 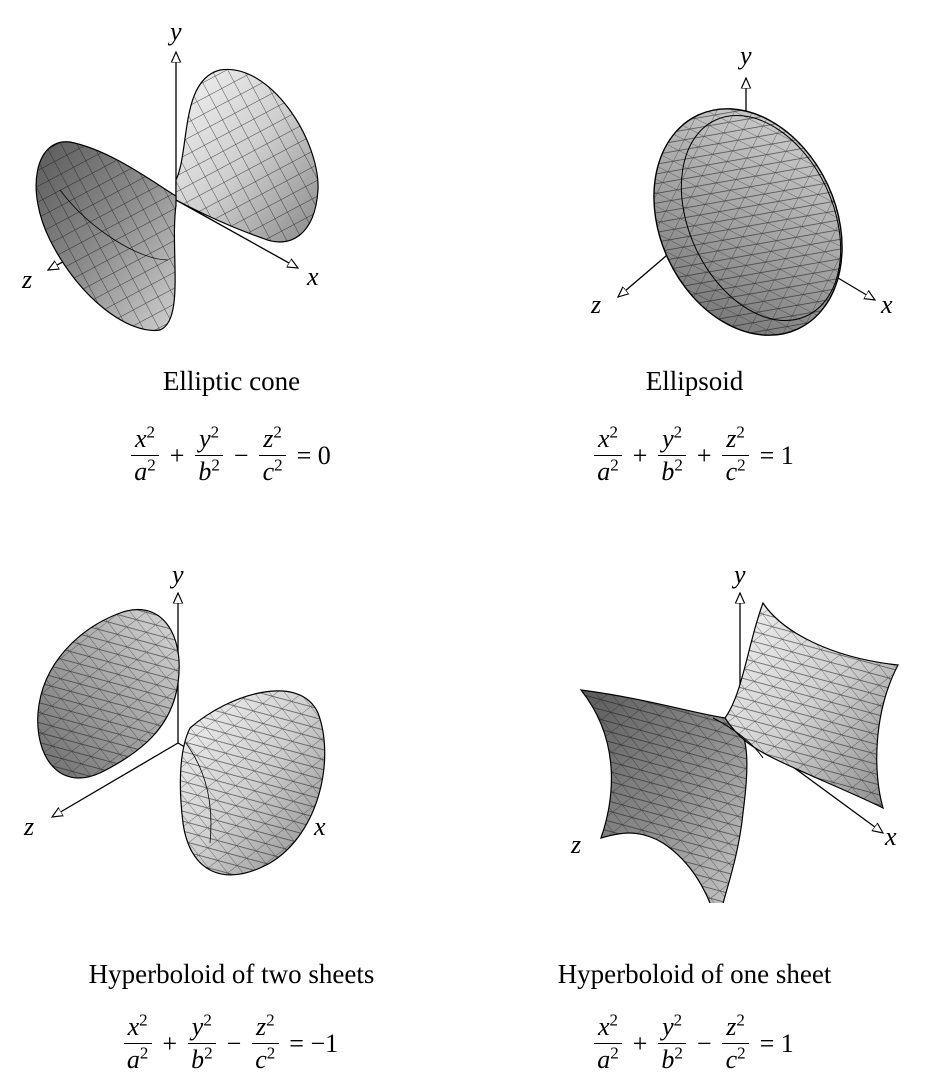 I want to click on equation: x2 a2 + y2 b2 − z2 c2 = 1, so click(x=694, y=1042).